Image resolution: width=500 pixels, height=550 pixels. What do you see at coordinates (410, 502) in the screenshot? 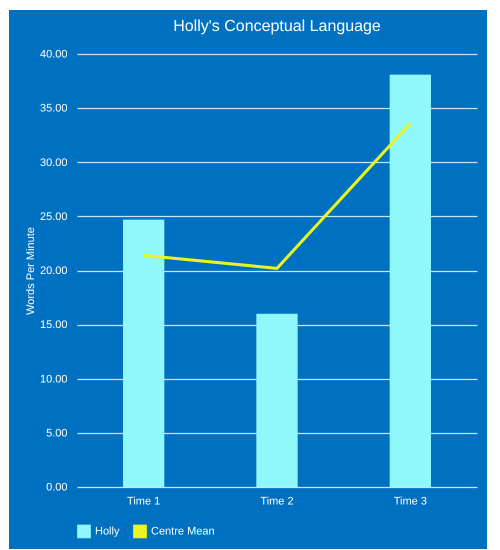
I see `x-tick-label: Time 3` at bounding box center [410, 502].